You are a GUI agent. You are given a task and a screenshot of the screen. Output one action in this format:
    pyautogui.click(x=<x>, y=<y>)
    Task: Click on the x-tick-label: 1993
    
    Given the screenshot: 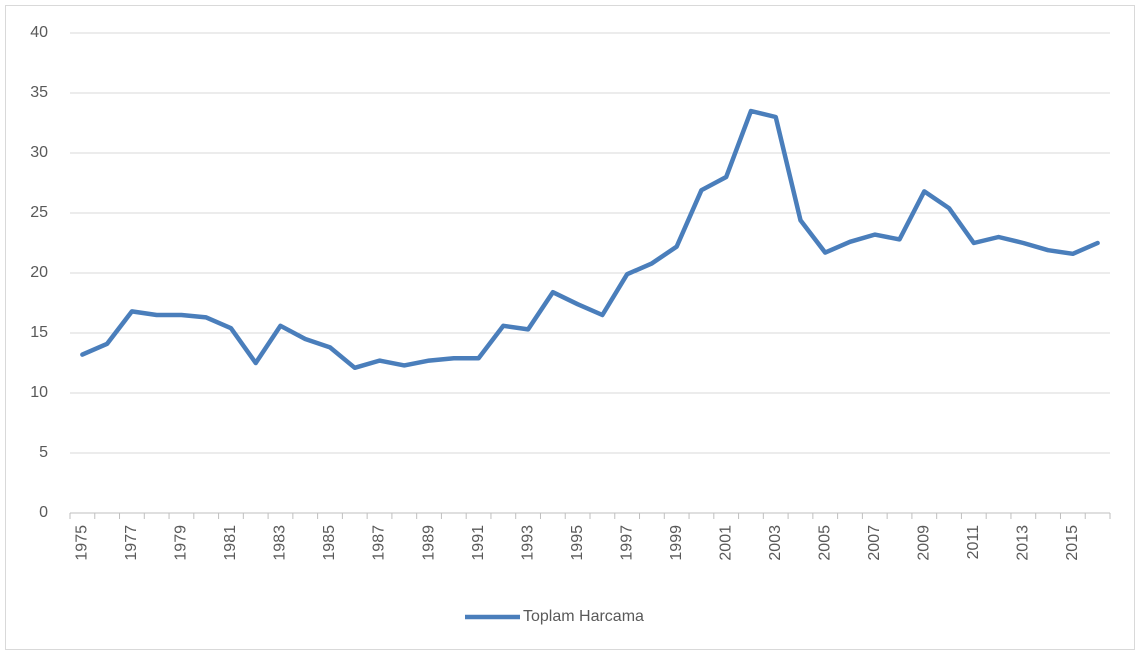 What is the action you would take?
    pyautogui.click(x=527, y=543)
    